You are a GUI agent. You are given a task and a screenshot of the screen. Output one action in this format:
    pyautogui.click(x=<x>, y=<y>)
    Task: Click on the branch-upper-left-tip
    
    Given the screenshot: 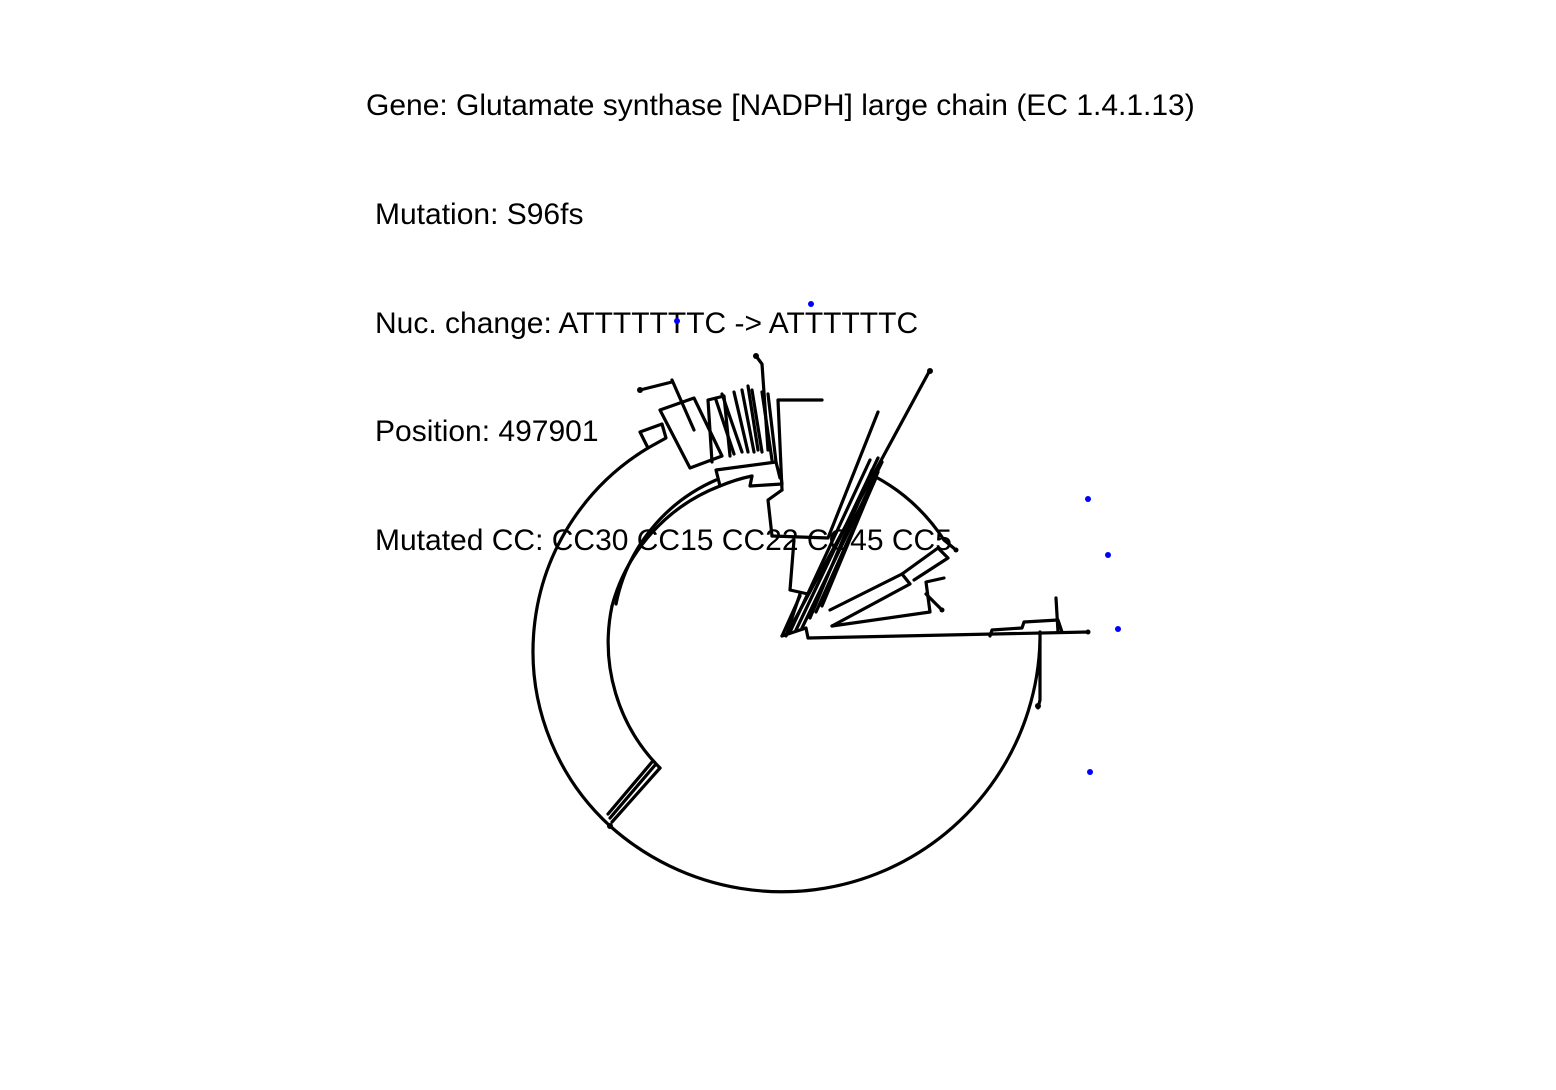 What is the action you would take?
    pyautogui.click(x=656, y=386)
    